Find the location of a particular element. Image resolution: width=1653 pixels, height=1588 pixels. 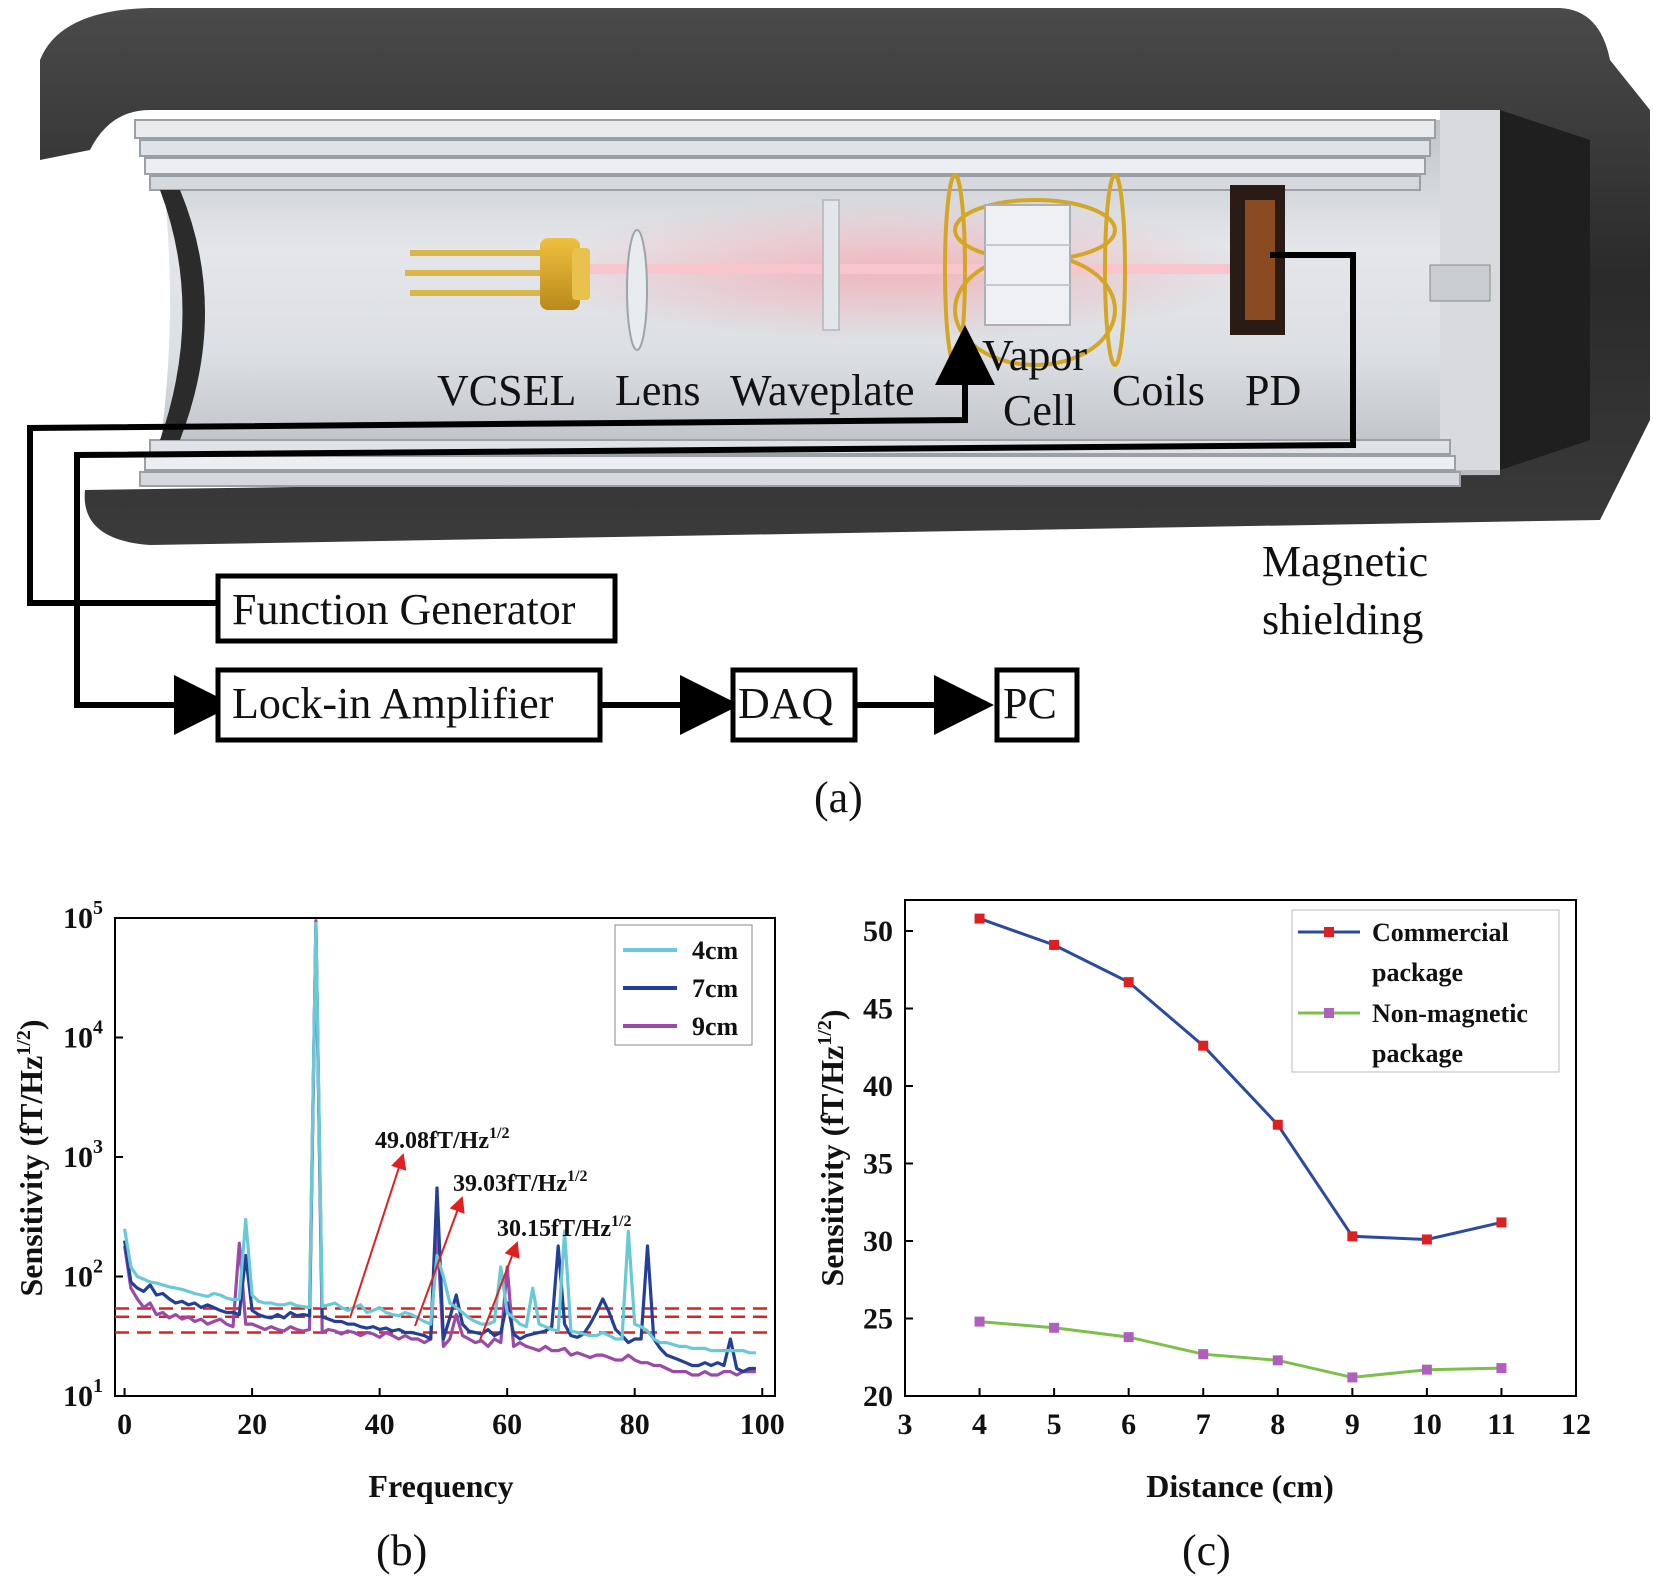

daq-box: DAQ is located at coordinates (794, 705).